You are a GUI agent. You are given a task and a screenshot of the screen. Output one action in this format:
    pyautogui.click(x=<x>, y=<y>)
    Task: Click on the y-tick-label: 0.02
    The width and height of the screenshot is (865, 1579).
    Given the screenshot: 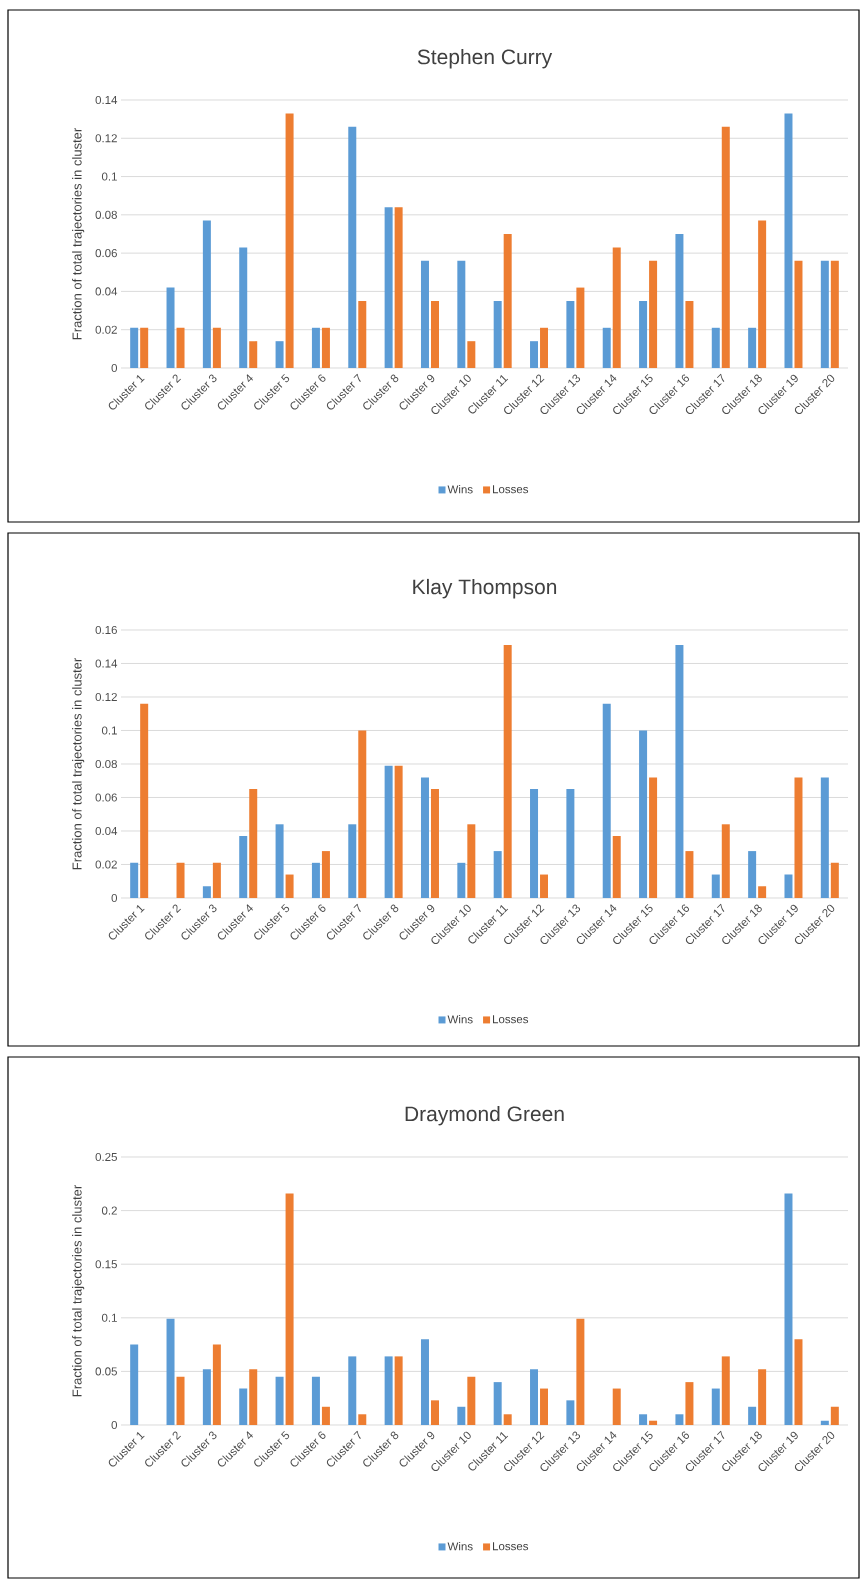 What is the action you would take?
    pyautogui.click(x=106, y=329)
    